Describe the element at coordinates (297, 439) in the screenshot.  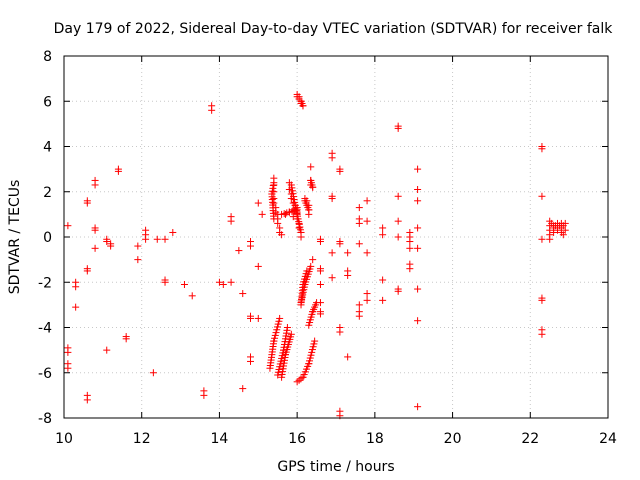
I see `x-tick-label: 16` at that location.